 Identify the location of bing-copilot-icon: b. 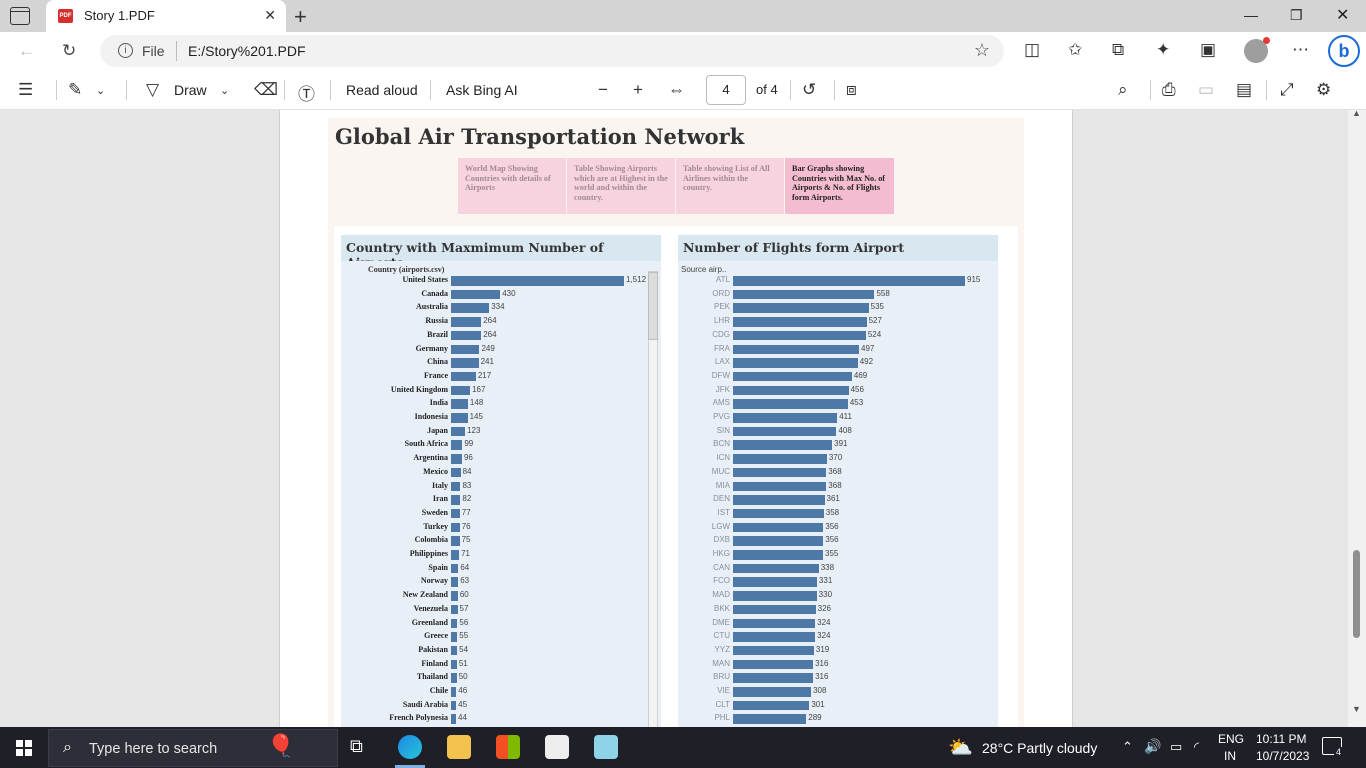
(1344, 51).